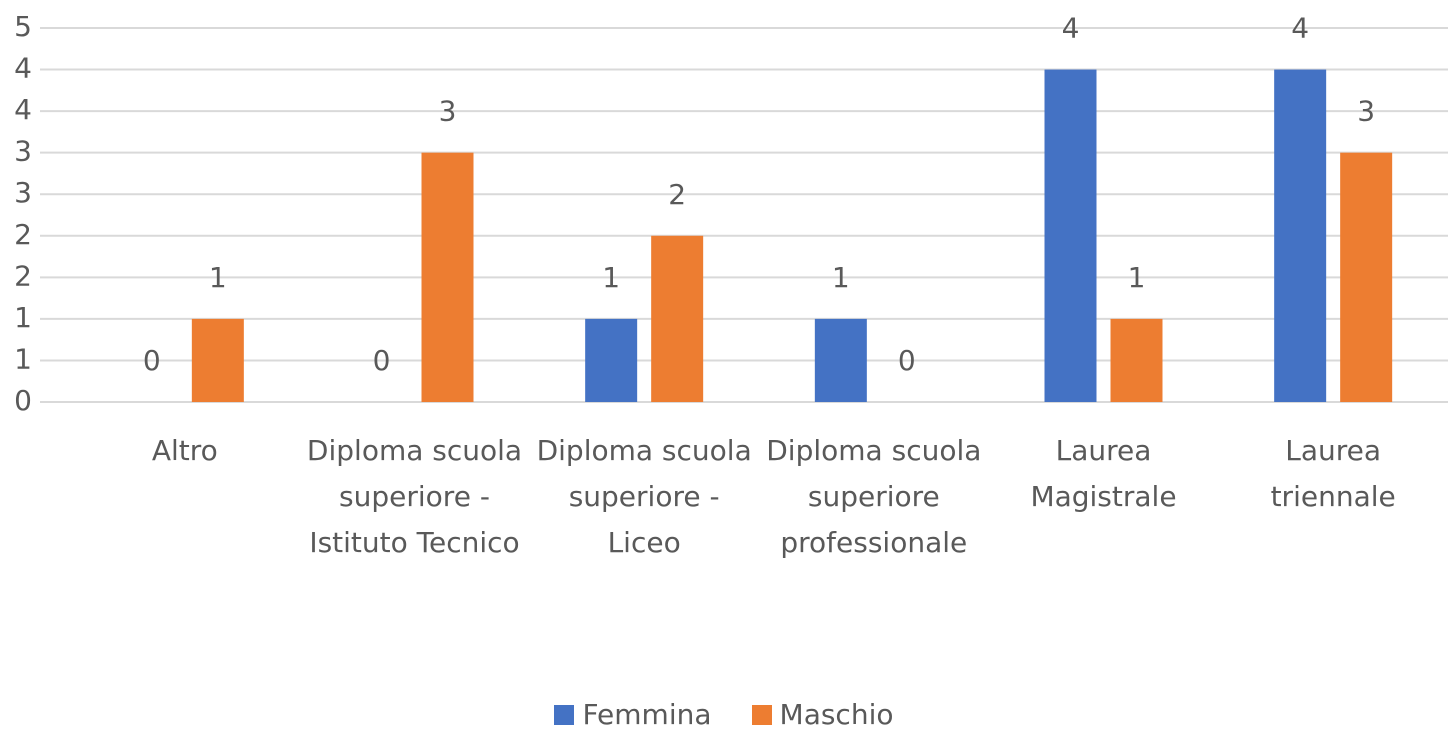 The image size is (1448, 732). I want to click on x-tick-label: Laurea Magistrale, so click(1103, 473).